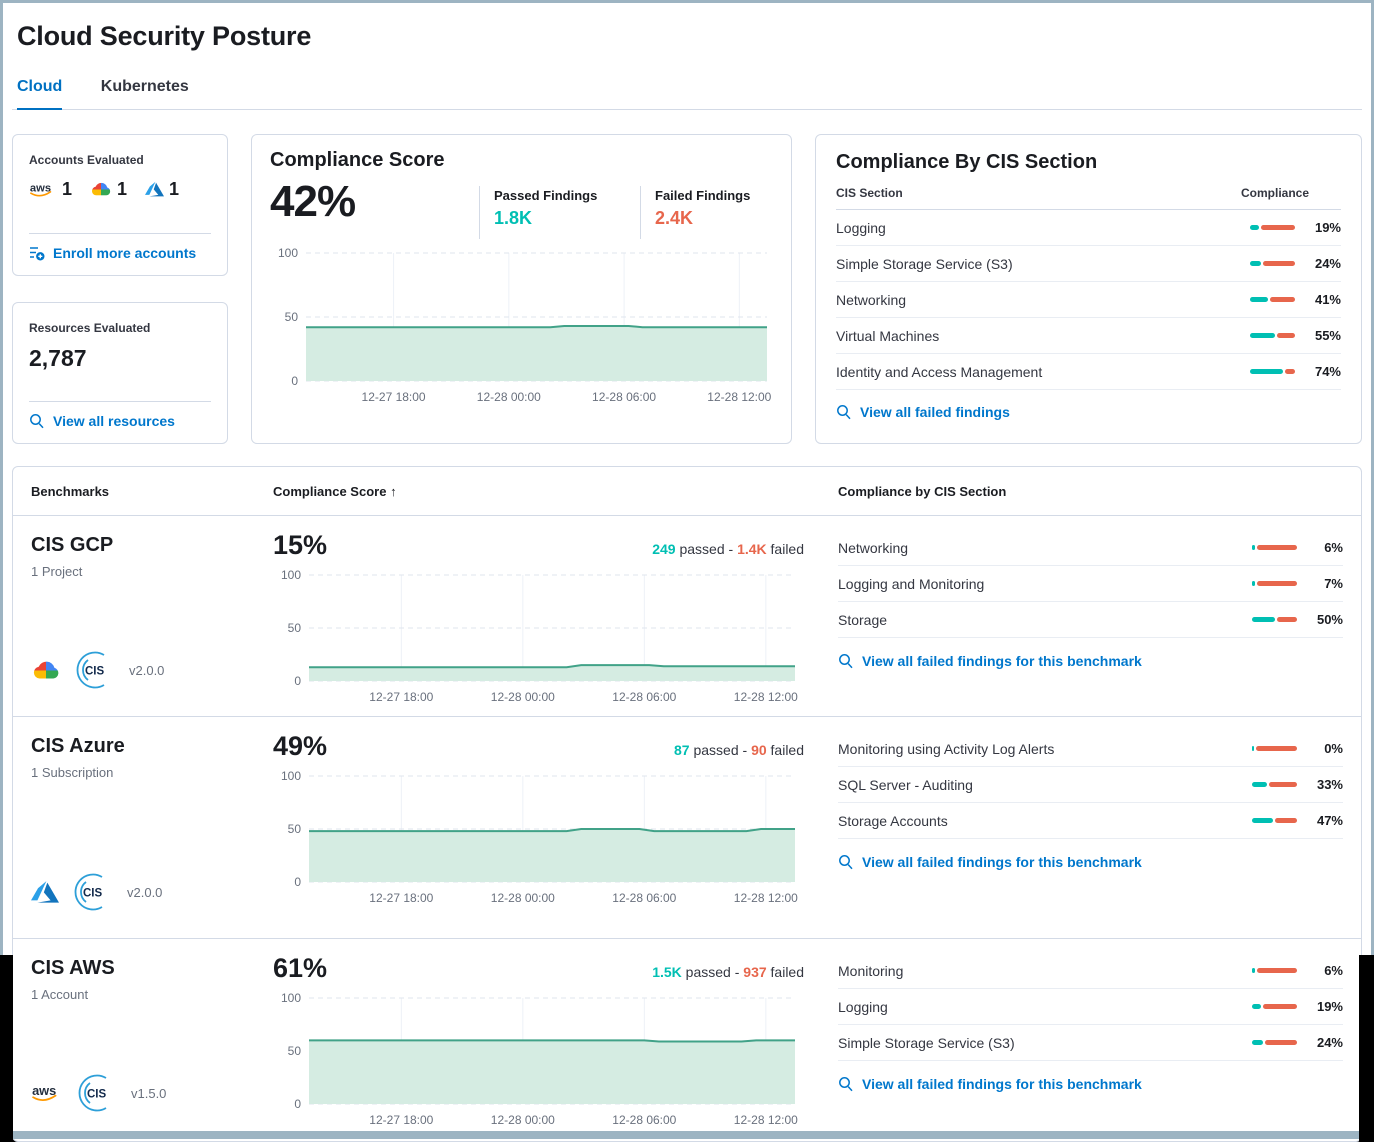  Describe the element at coordinates (46, 669) in the screenshot. I see `gcp-icon` at that location.